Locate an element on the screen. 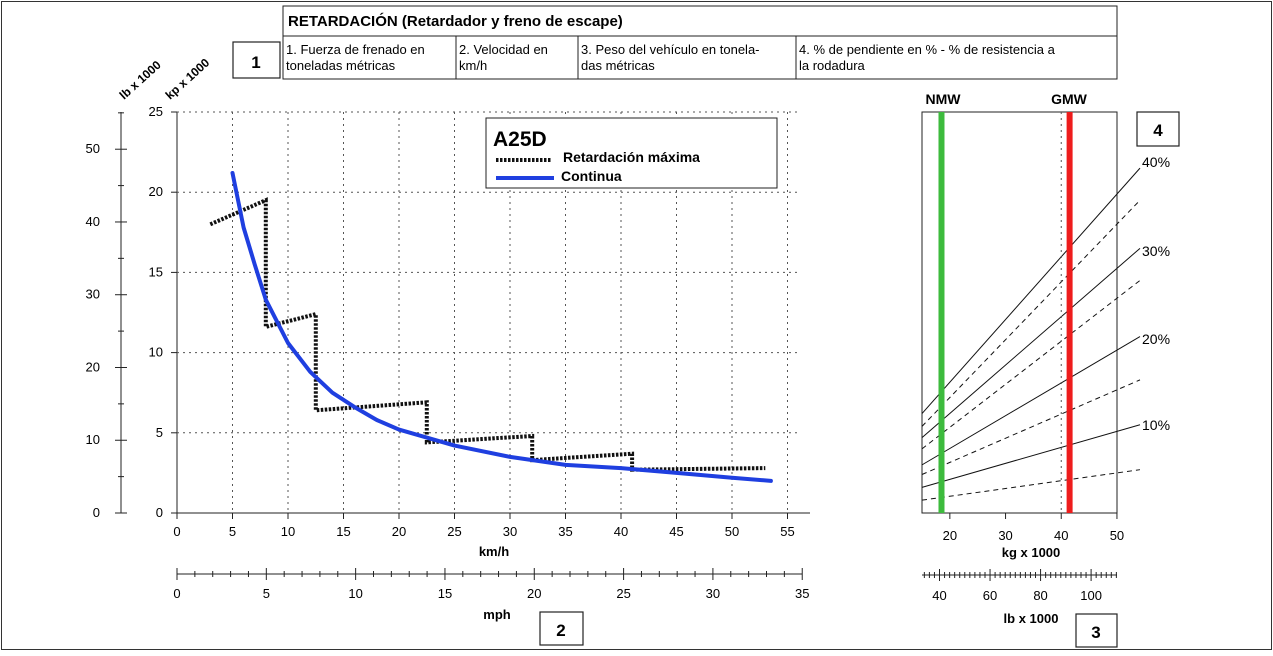 The image size is (1273, 656). grade-lines is located at coordinates (1031, 312).